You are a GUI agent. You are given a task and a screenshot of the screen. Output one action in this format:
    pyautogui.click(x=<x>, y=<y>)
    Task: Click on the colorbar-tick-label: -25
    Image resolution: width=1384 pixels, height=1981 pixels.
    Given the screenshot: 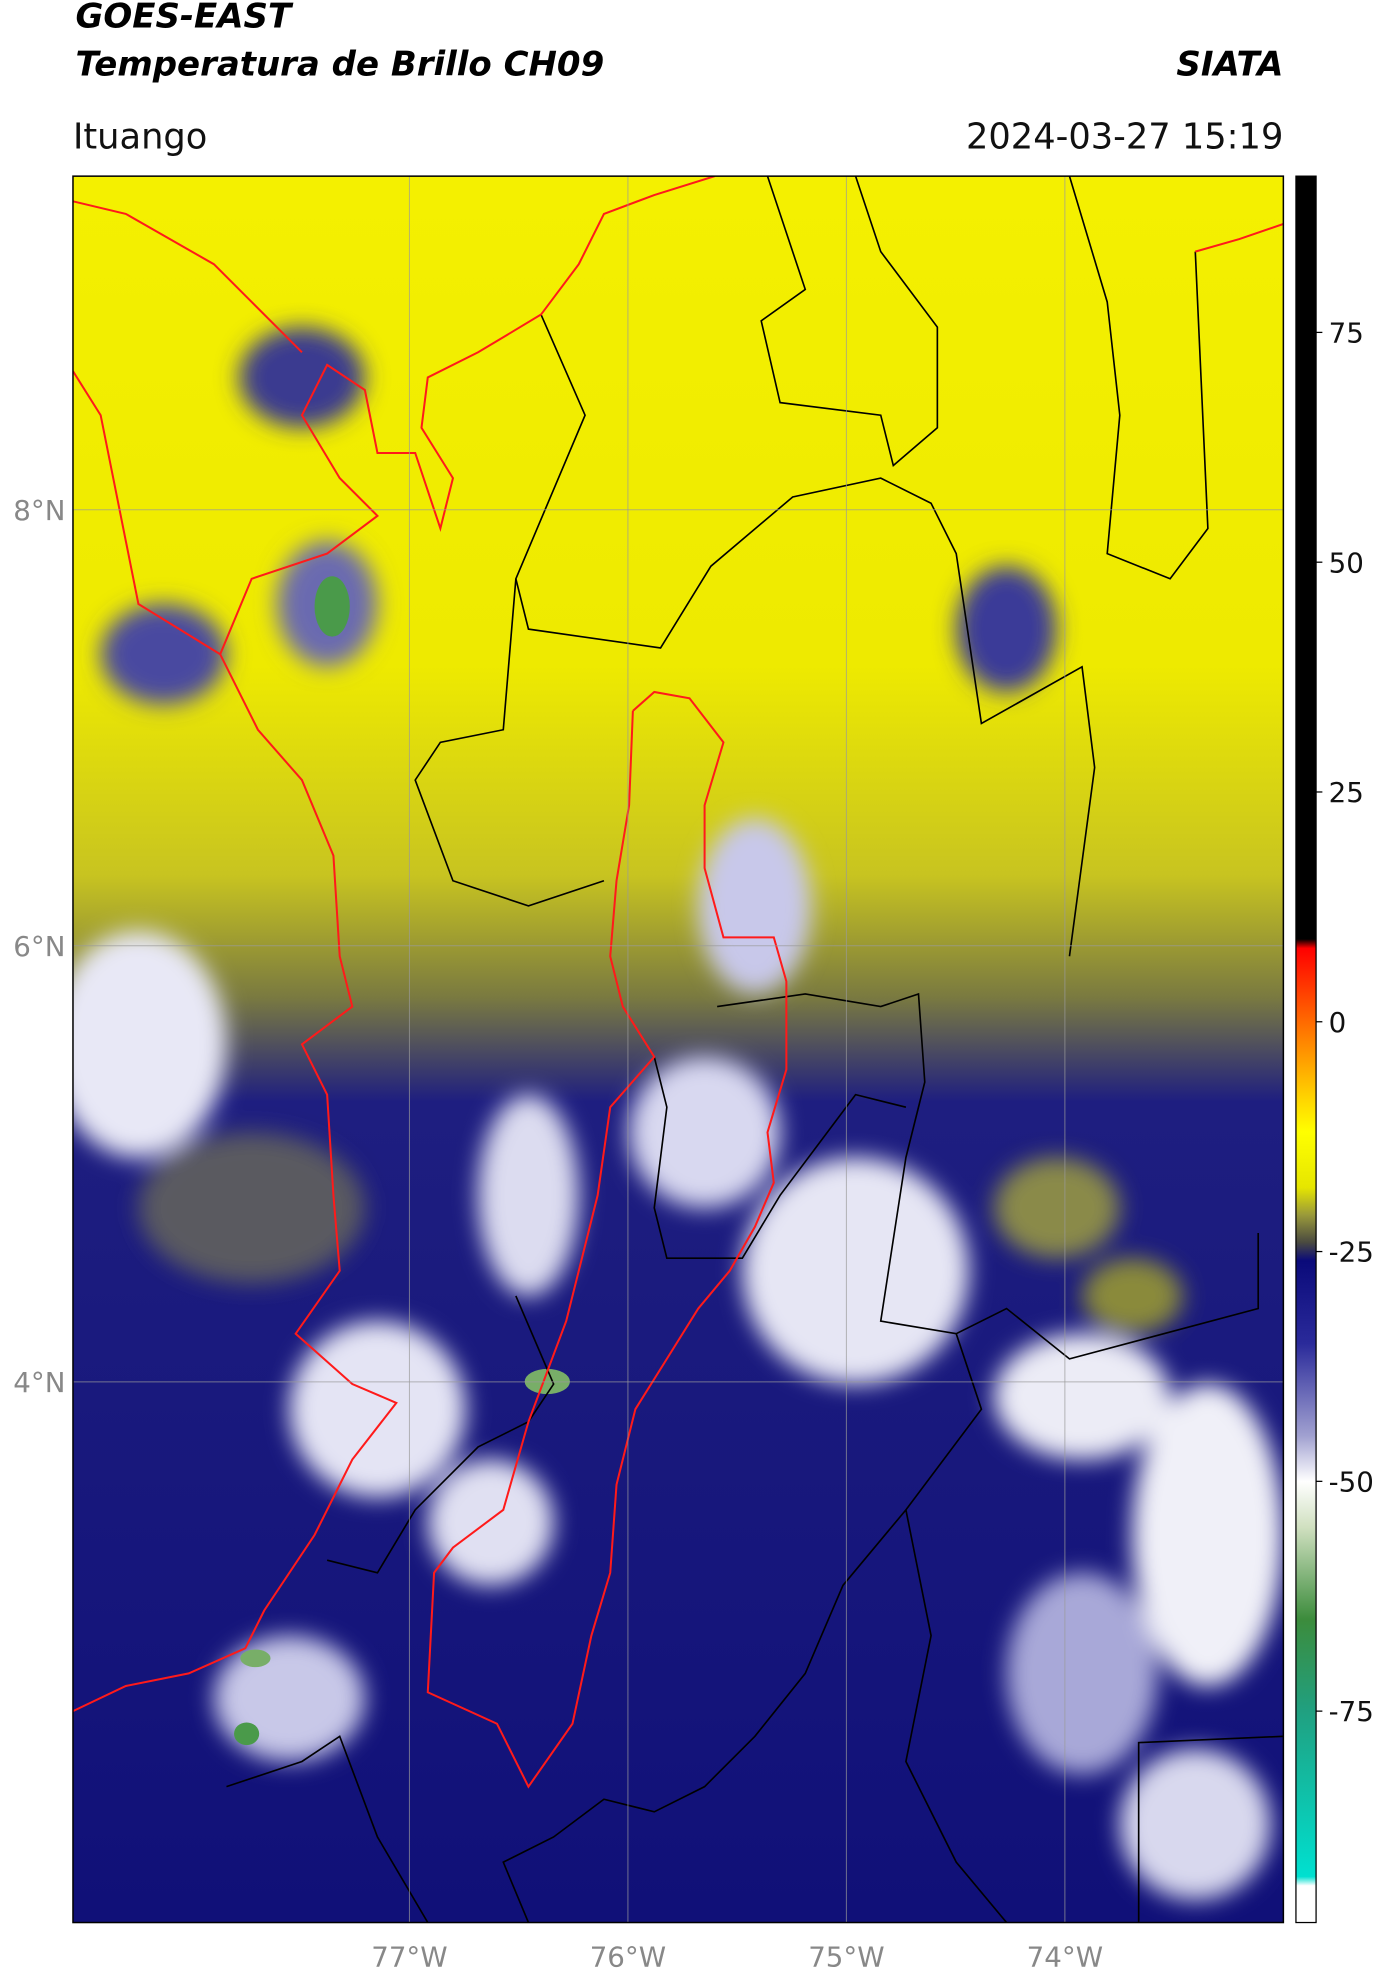 What is the action you would take?
    pyautogui.click(x=1351, y=1252)
    